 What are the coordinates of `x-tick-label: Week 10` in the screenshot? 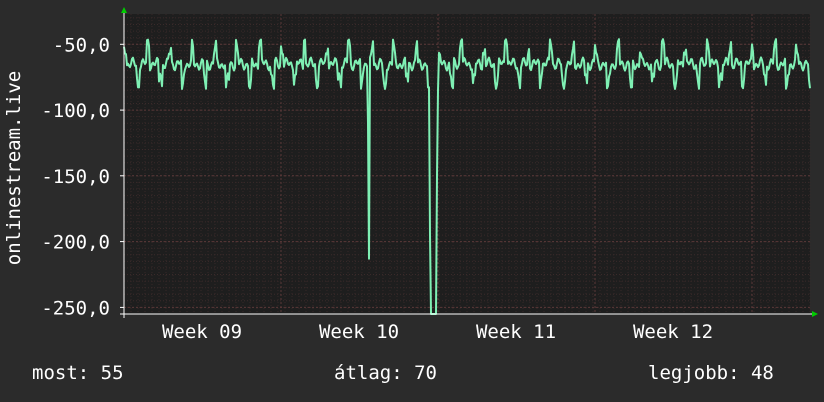 It's located at (359, 332).